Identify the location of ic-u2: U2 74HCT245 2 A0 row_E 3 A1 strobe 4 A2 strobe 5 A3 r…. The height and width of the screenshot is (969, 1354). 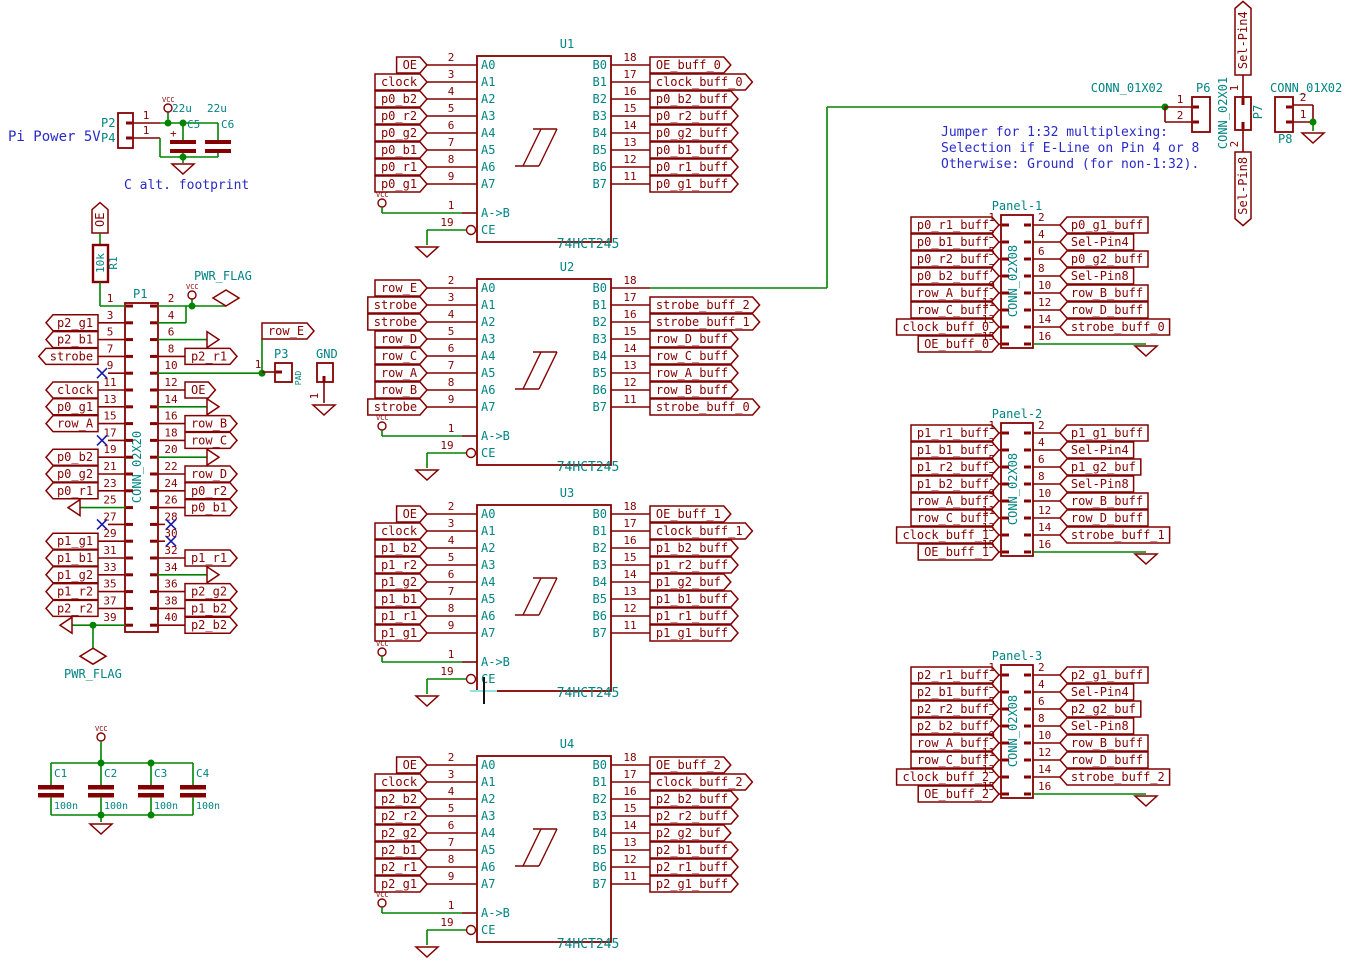
(564, 371).